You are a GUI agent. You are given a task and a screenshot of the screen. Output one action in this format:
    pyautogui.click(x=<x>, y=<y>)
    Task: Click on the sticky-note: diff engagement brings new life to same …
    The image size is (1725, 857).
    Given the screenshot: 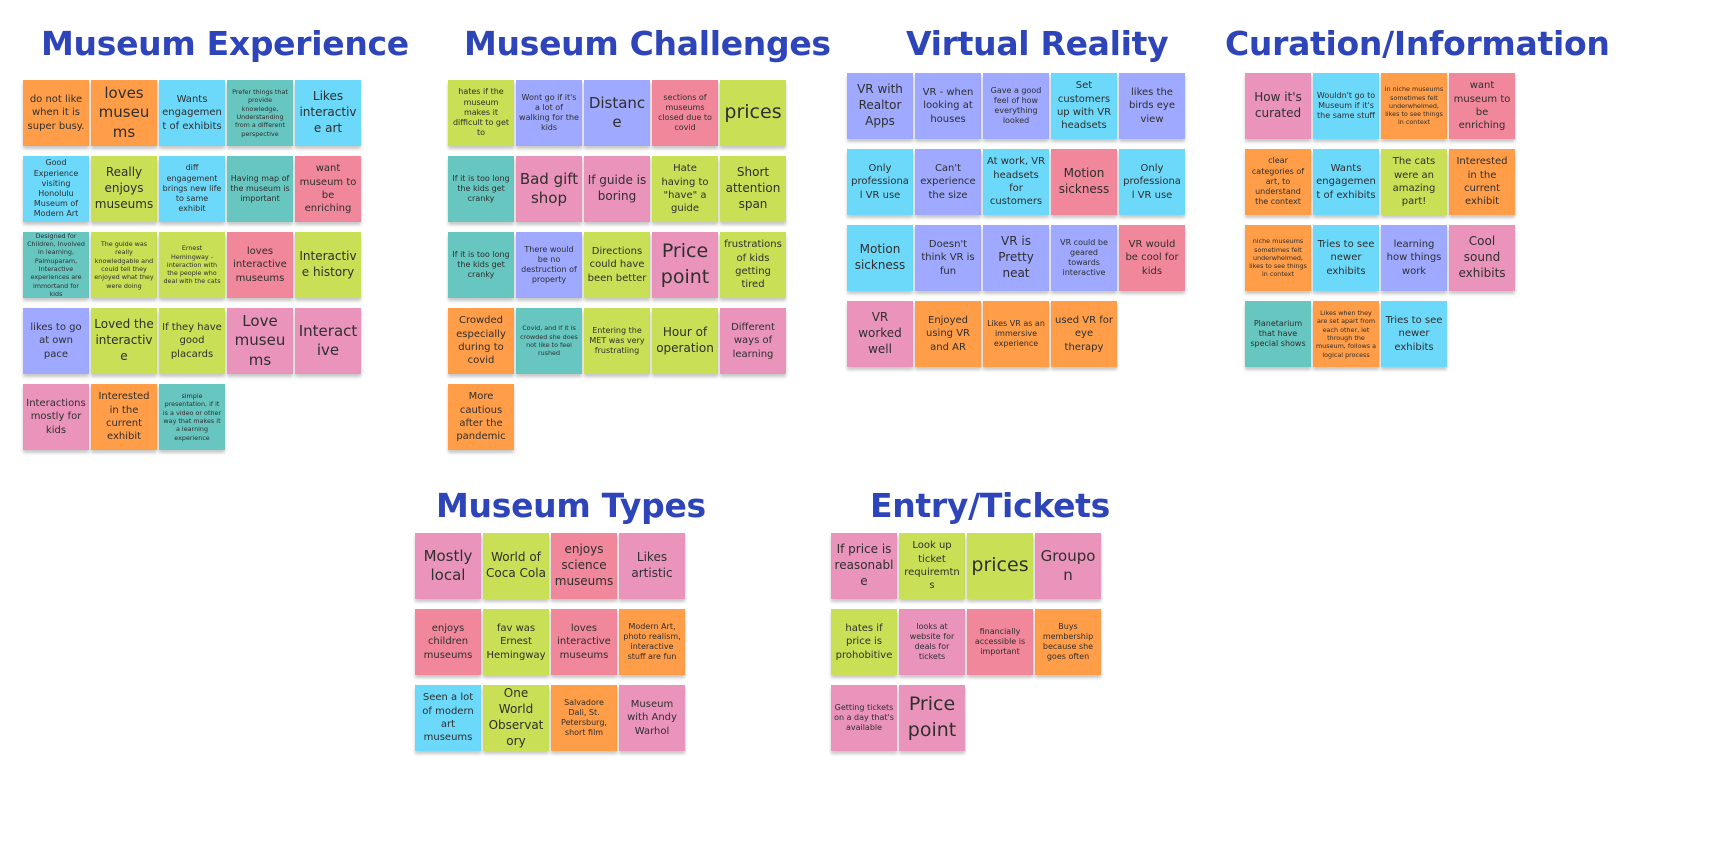 What is the action you would take?
    pyautogui.click(x=192, y=189)
    